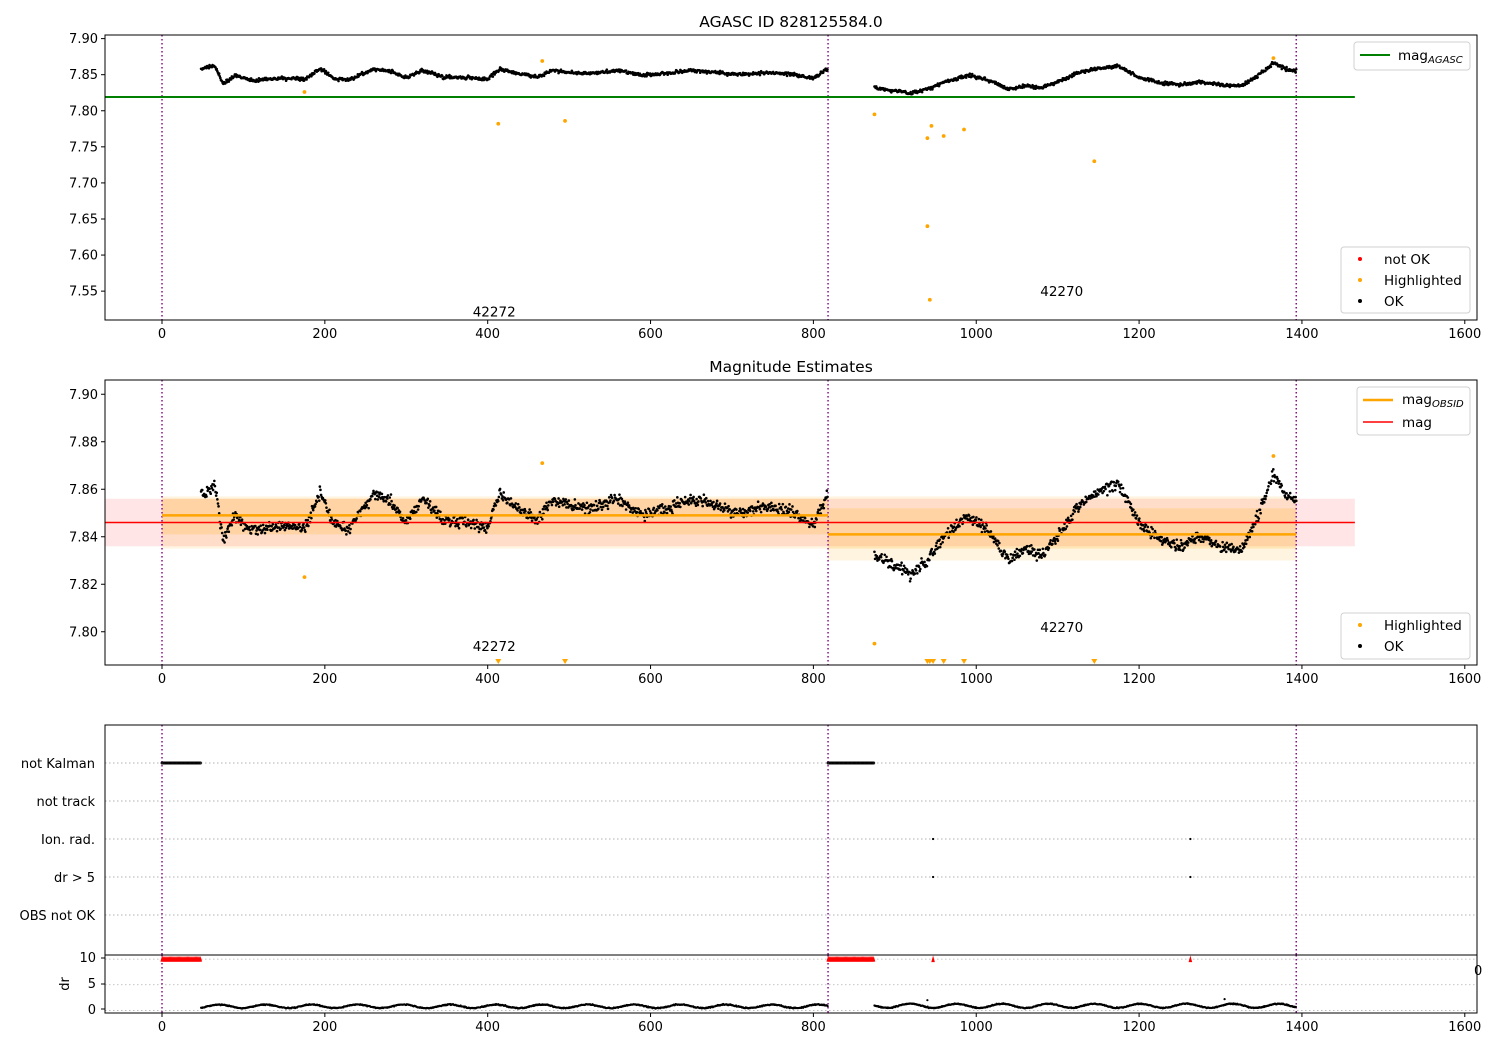 The image size is (1500, 1050). I want to click on legend-obsid-label: mag, so click(1417, 400).